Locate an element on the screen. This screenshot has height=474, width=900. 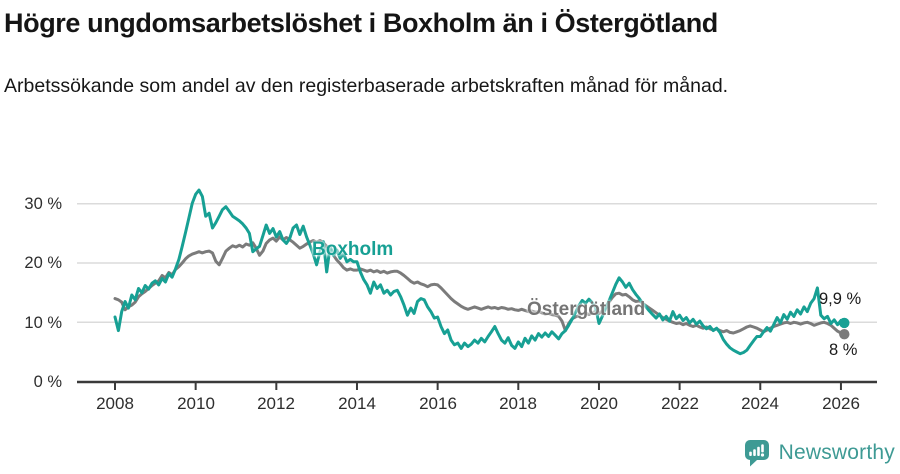
x-axis-tick-label: 2014 is located at coordinates (357, 403).